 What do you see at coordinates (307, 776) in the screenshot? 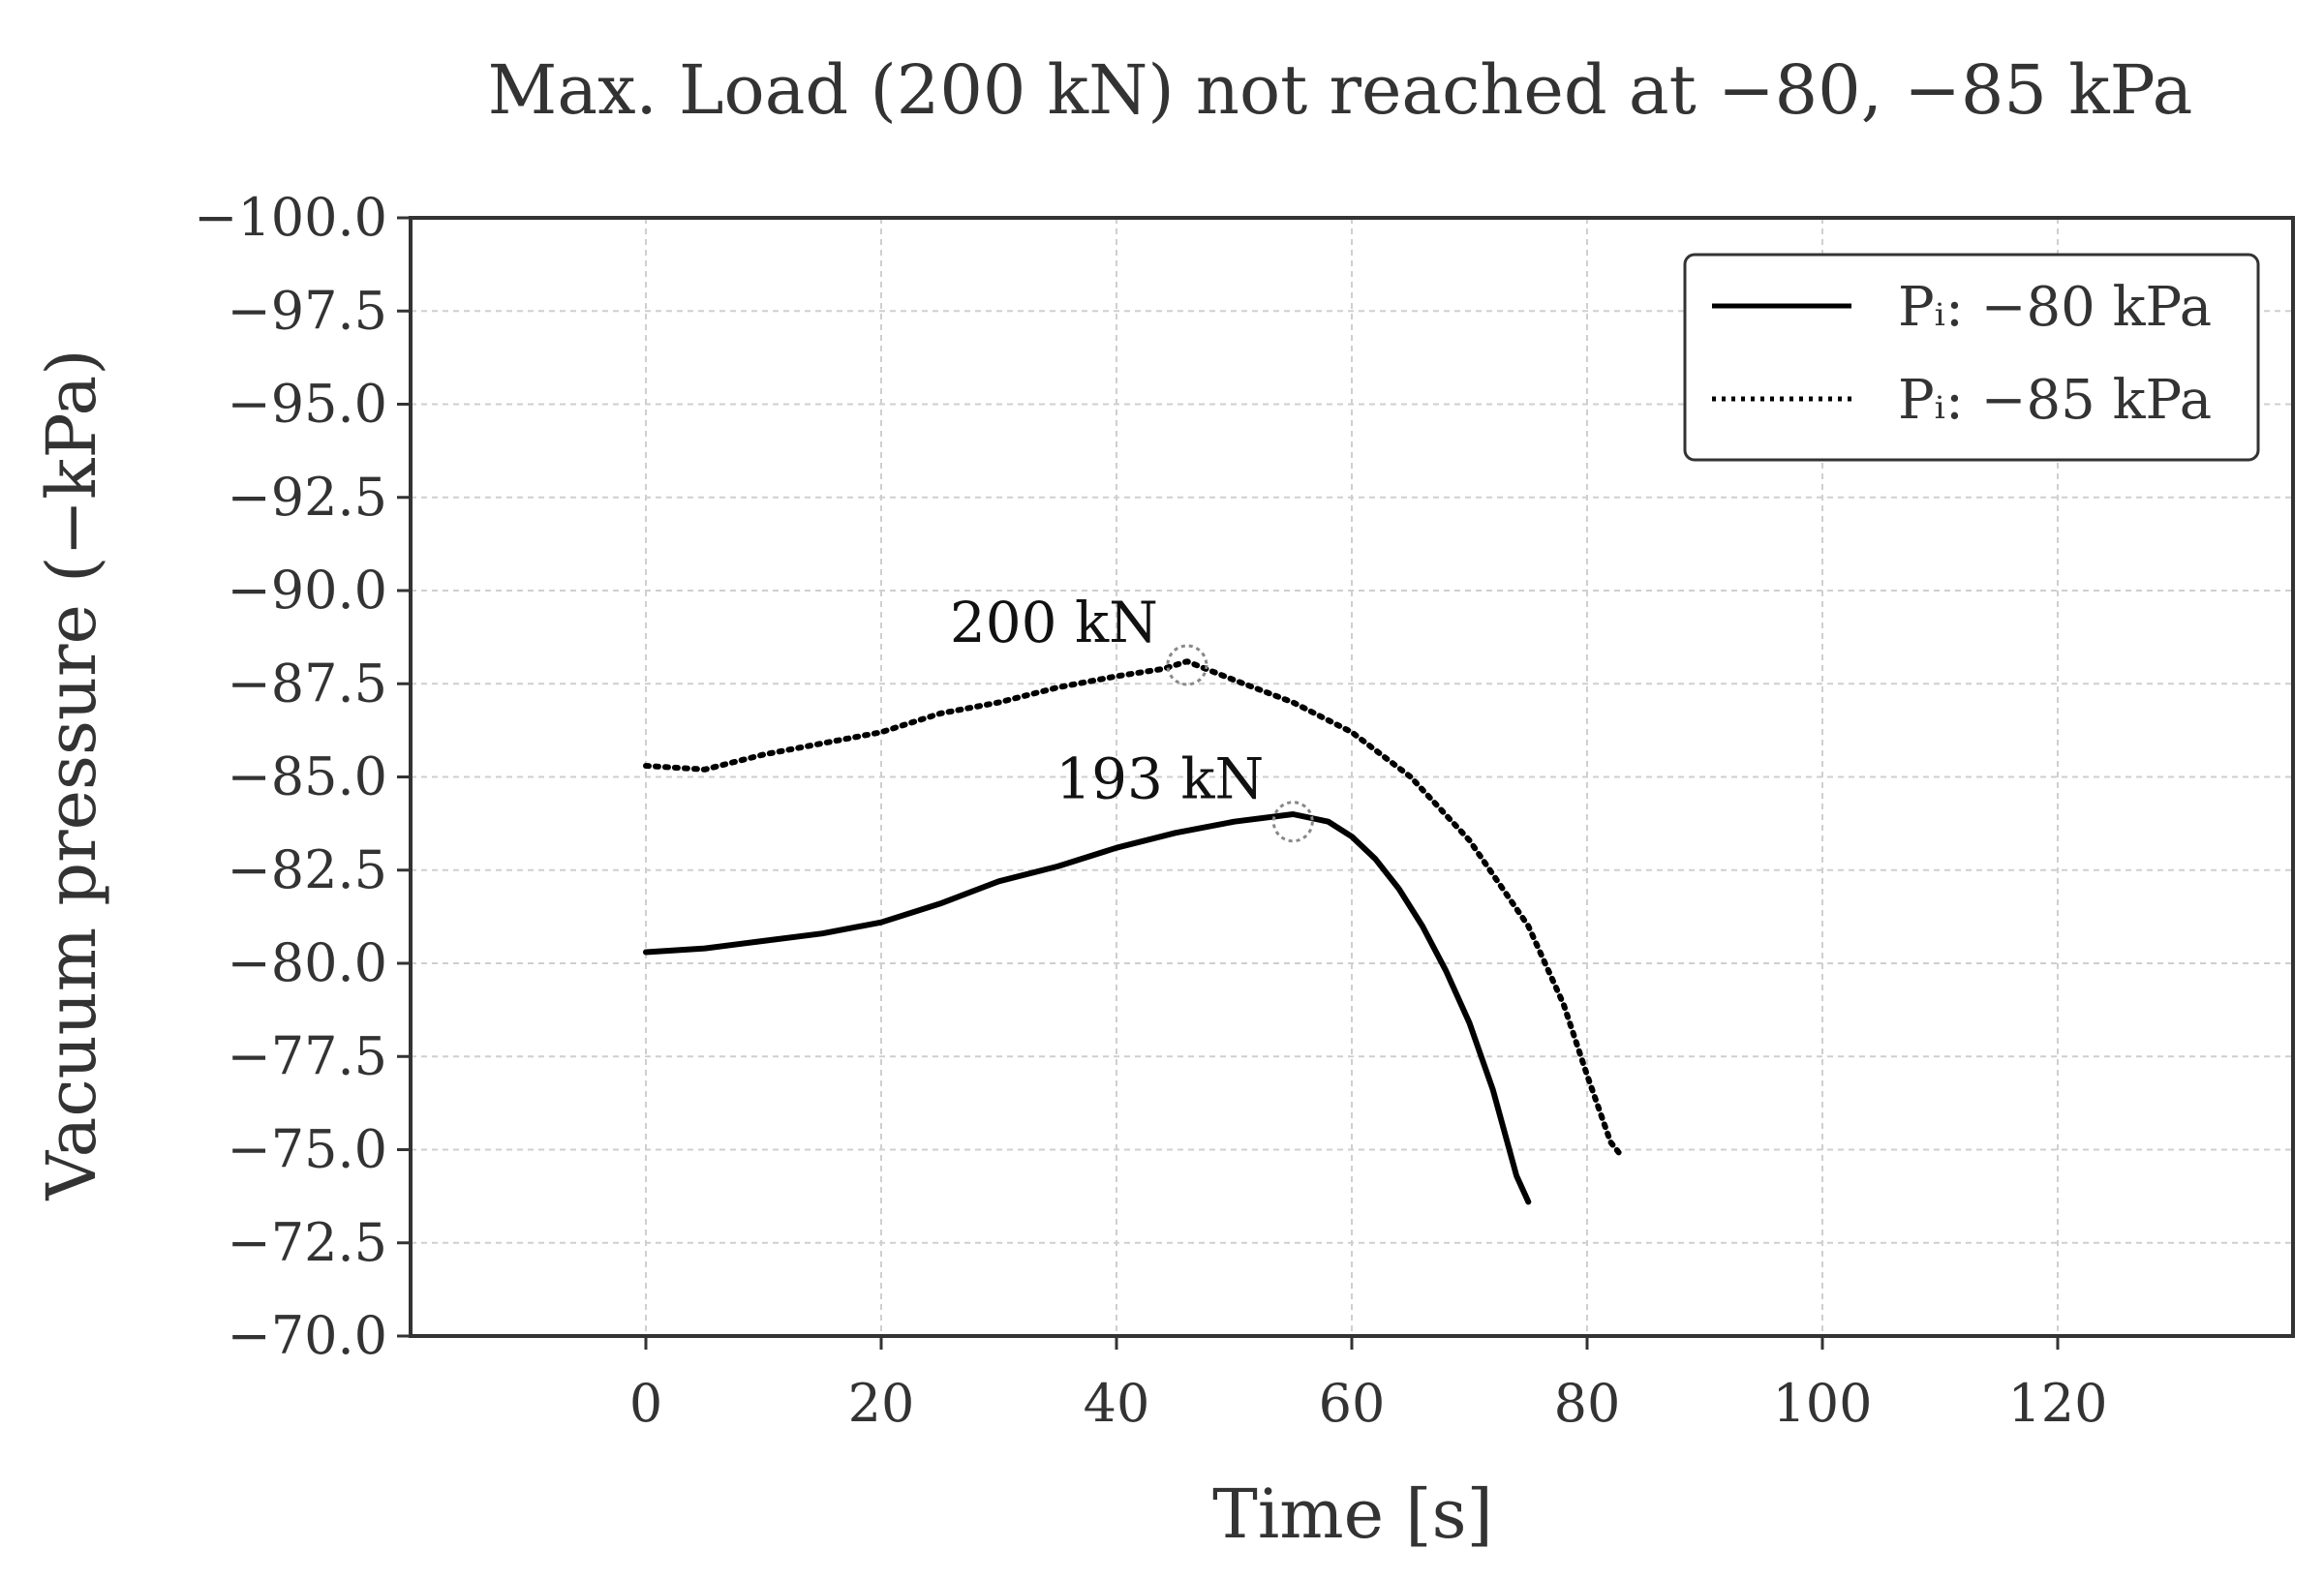
I see `y-tick-label: −85.0` at bounding box center [307, 776].